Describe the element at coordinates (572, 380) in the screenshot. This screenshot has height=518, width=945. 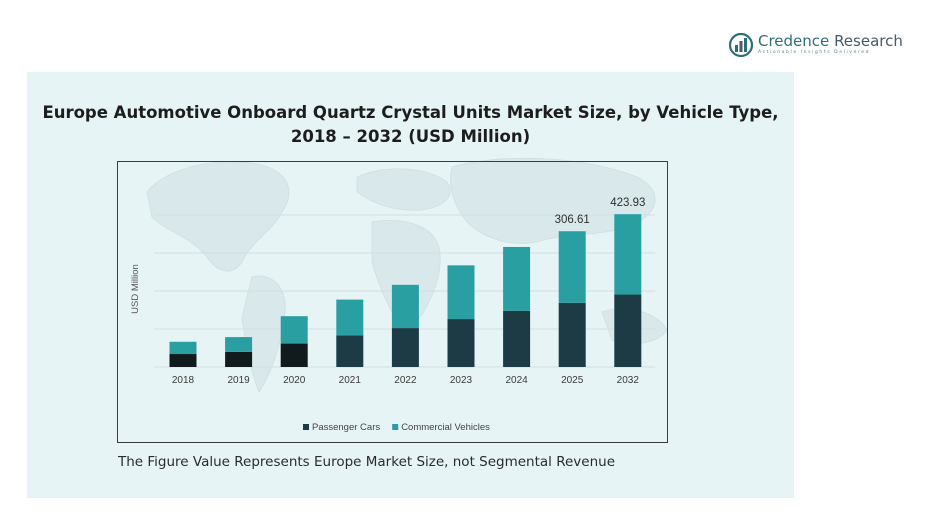
I see `x-tick-label: 2025` at that location.